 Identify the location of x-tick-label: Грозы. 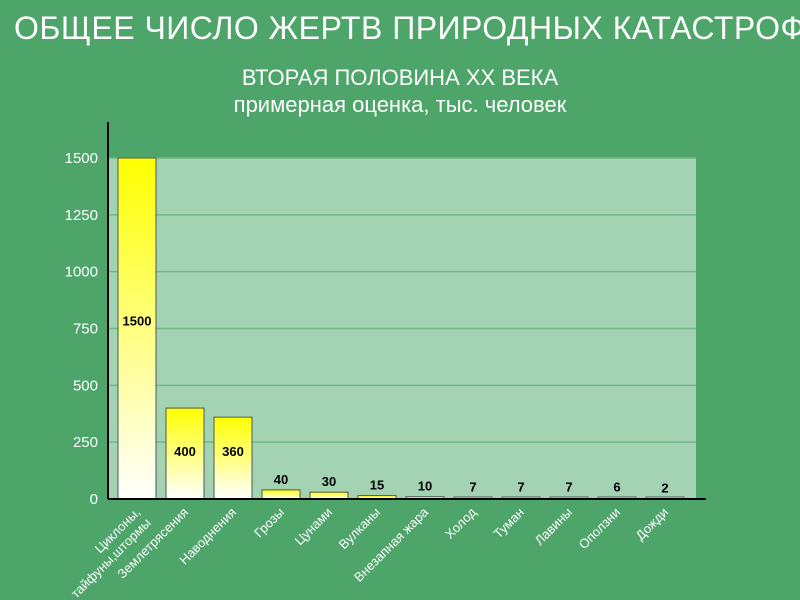
(269, 523).